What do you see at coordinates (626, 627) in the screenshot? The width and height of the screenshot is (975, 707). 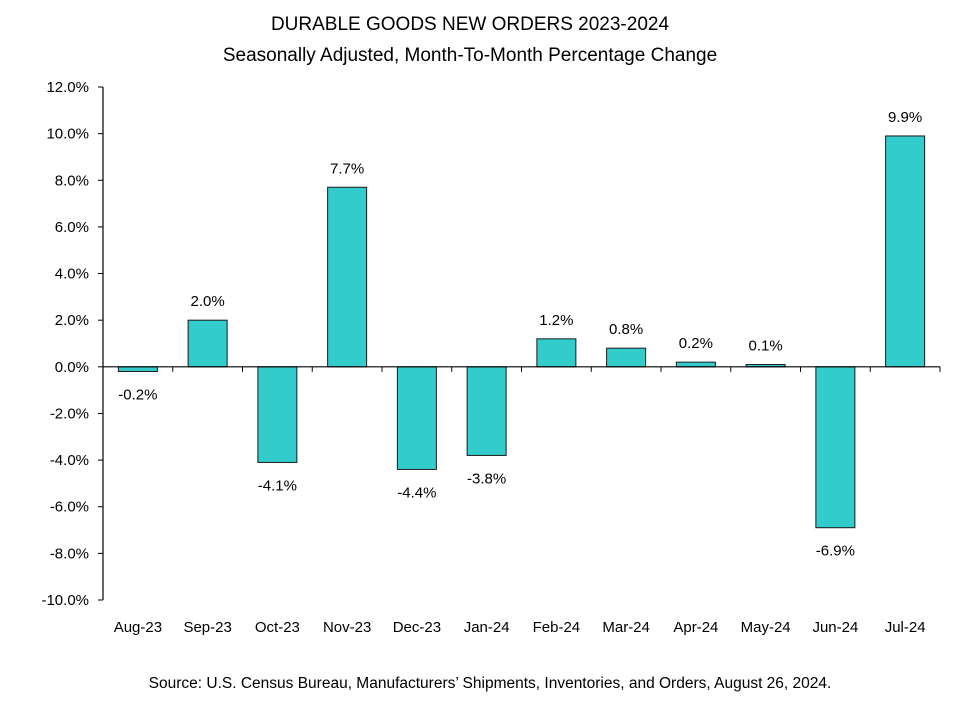 I see `x-tick-label: Mar-24` at bounding box center [626, 627].